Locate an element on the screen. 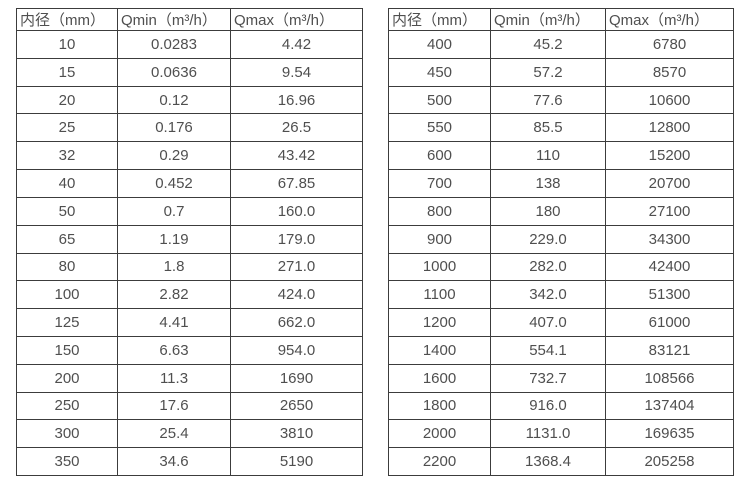 The width and height of the screenshot is (750, 483). table-row: 250 17.6 2650 is located at coordinates (189, 406).